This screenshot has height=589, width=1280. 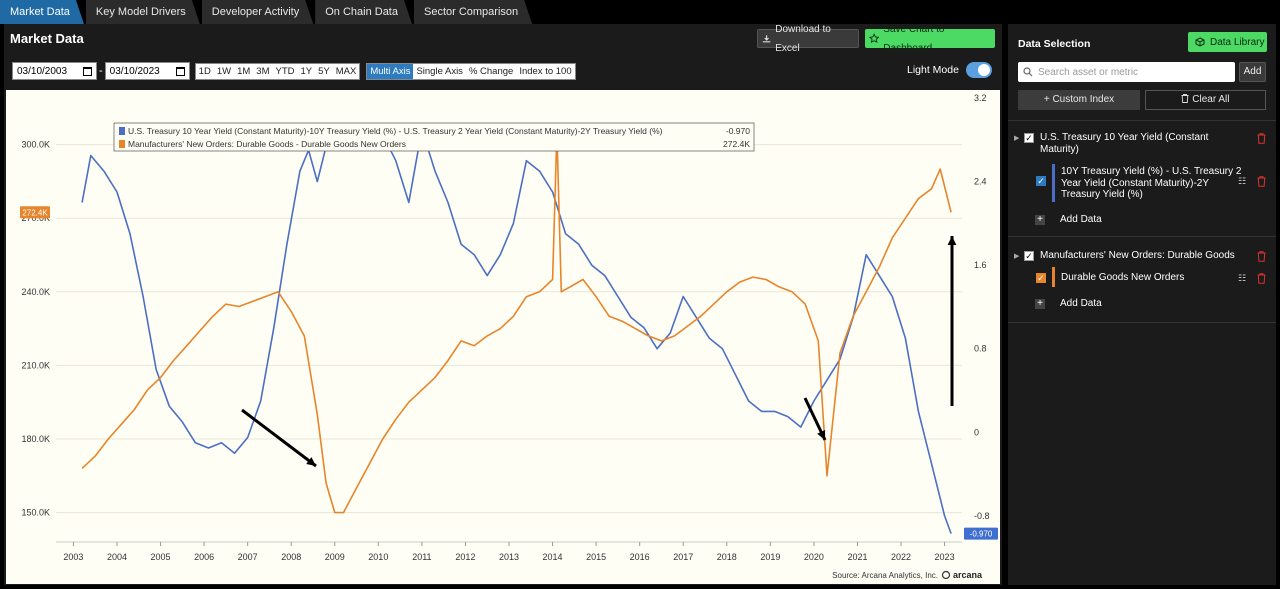 I want to click on left-tick-label: 210.0K, so click(x=35, y=365).